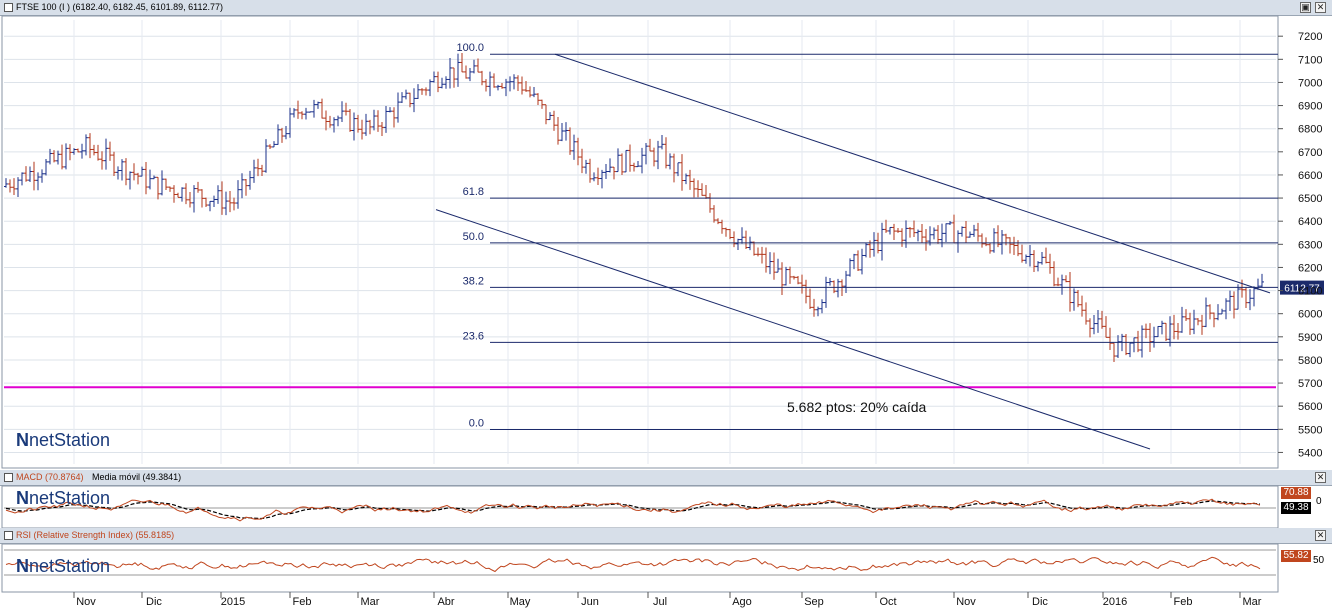  What do you see at coordinates (666, 500) in the screenshot?
I see `macd-chart` at bounding box center [666, 500].